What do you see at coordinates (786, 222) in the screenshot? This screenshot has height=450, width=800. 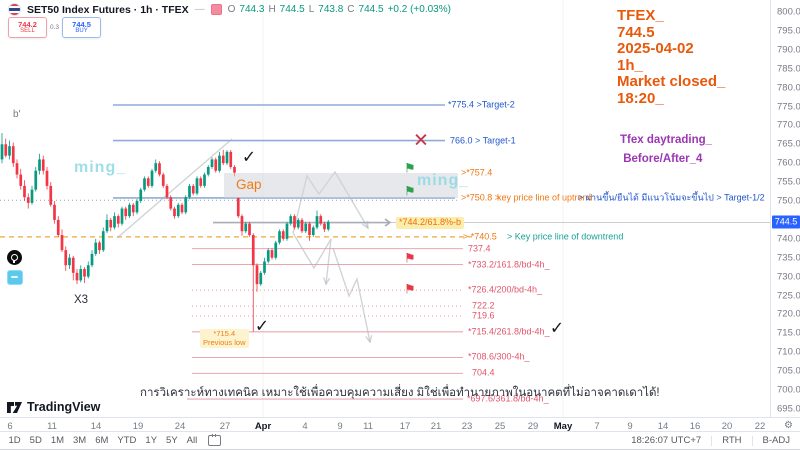 I see `last-price-badge: 744.5` at bounding box center [786, 222].